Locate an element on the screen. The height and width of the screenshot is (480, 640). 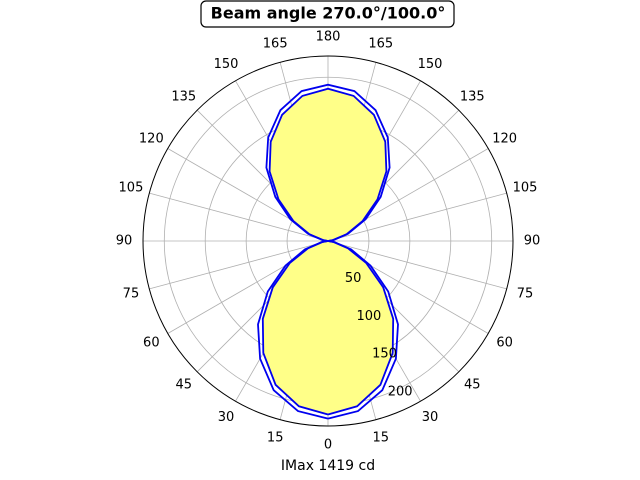
r-tick-label: 50 is located at coordinates (353, 278).